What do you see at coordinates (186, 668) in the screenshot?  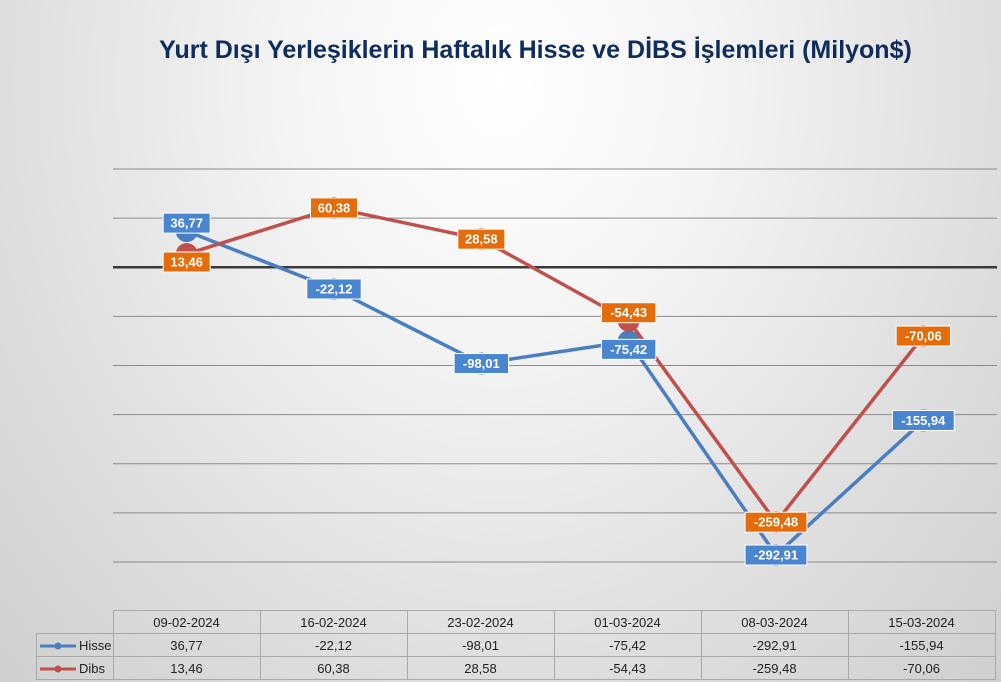 I see `table-cell: 13,46` at bounding box center [186, 668].